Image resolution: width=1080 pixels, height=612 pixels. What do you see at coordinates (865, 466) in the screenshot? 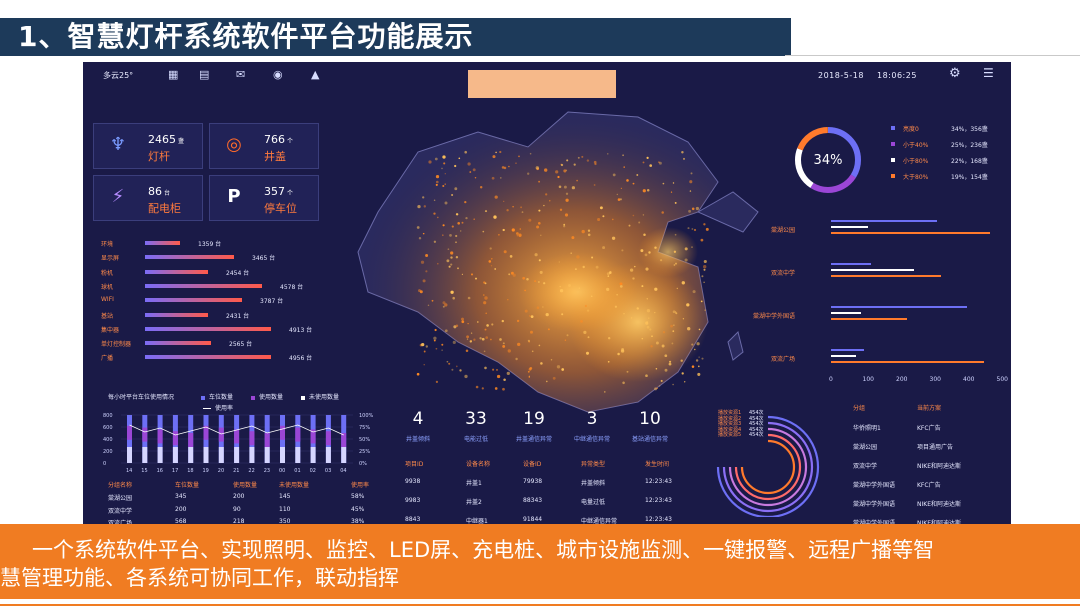
I see `ad-table-cell: 双流中学` at bounding box center [865, 466].